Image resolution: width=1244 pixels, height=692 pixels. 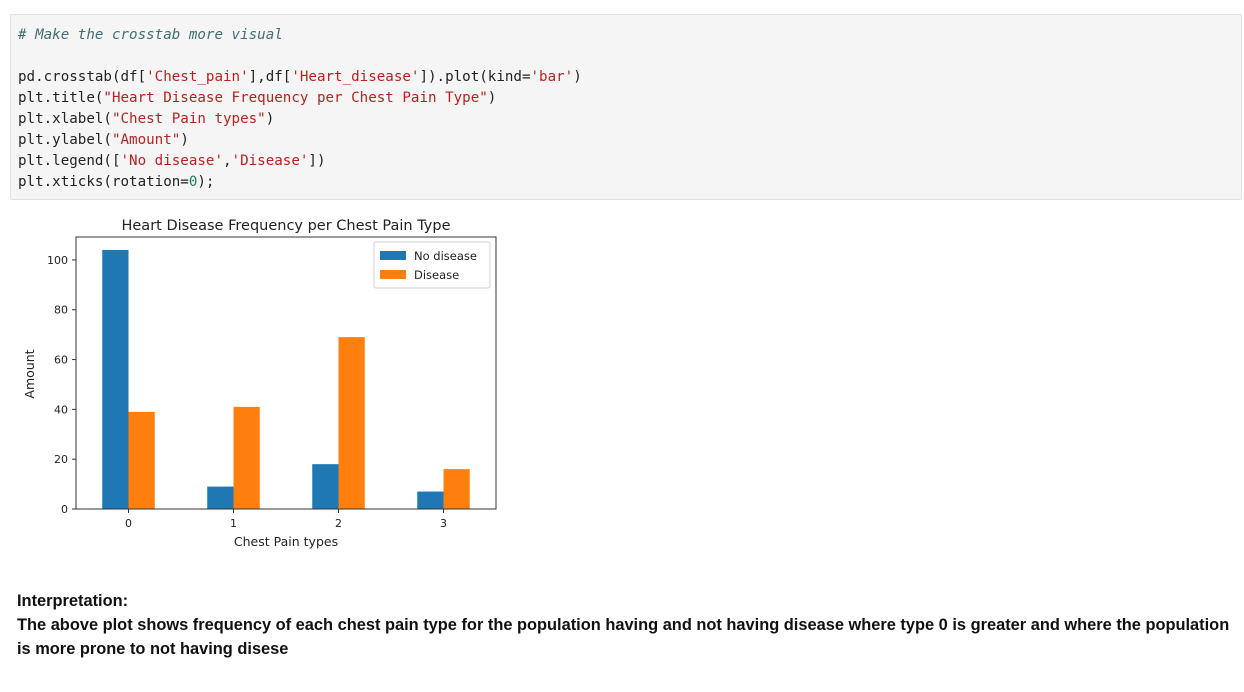 I want to click on code-token: ]).plot(kind=, so click(x=475, y=77).